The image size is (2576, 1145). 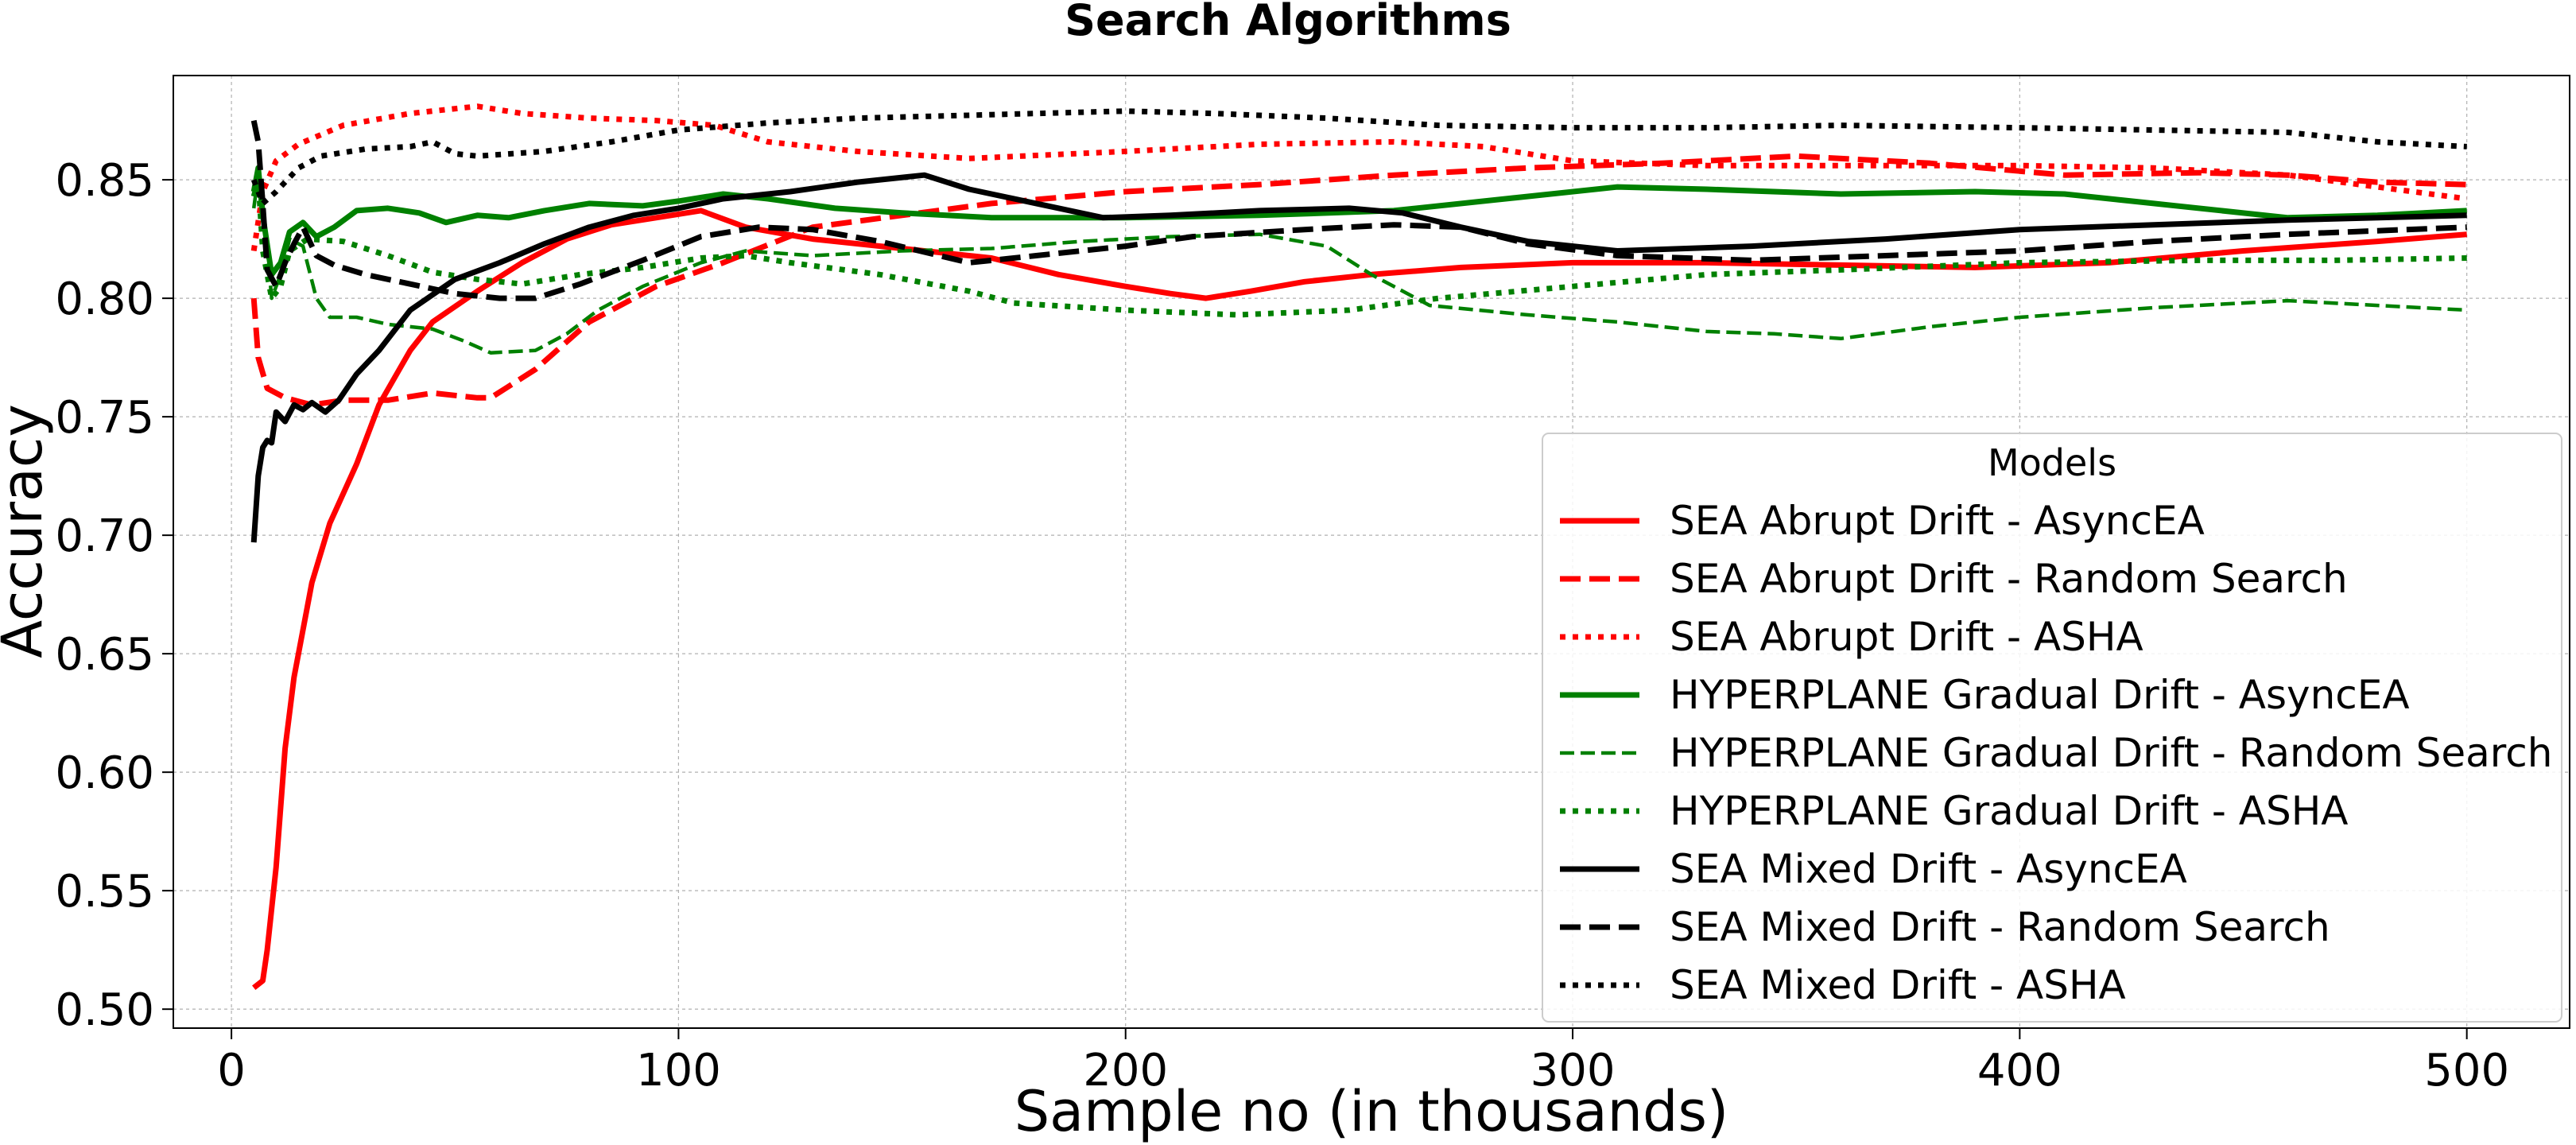 What do you see at coordinates (105, 536) in the screenshot?
I see `y-tick-label: 0.70` at bounding box center [105, 536].